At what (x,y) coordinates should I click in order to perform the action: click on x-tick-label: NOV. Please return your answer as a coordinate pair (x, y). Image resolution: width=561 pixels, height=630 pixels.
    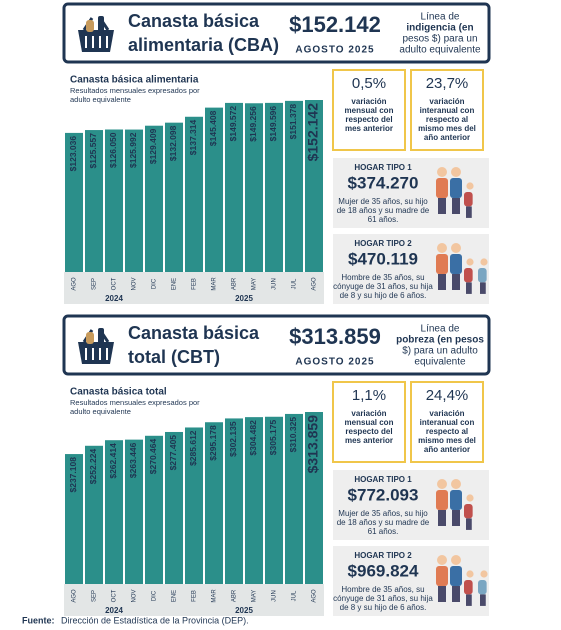
    Looking at the image, I should click on (135, 595).